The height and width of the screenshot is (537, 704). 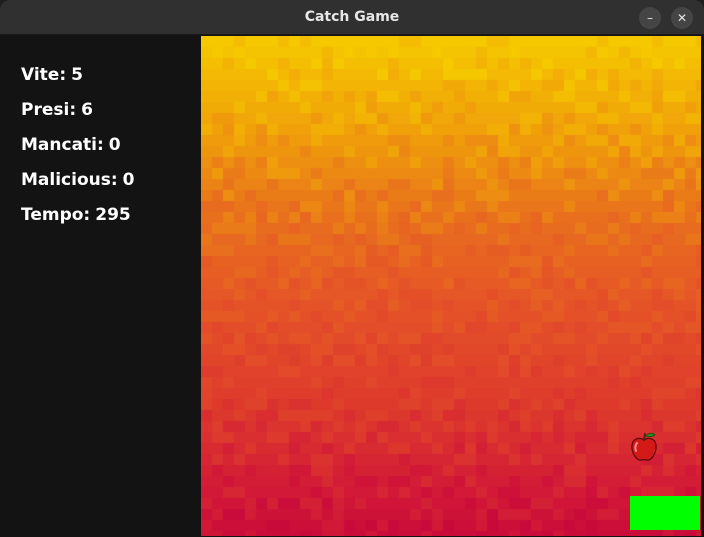 I want to click on stat-label: Presi:, so click(x=49, y=110).